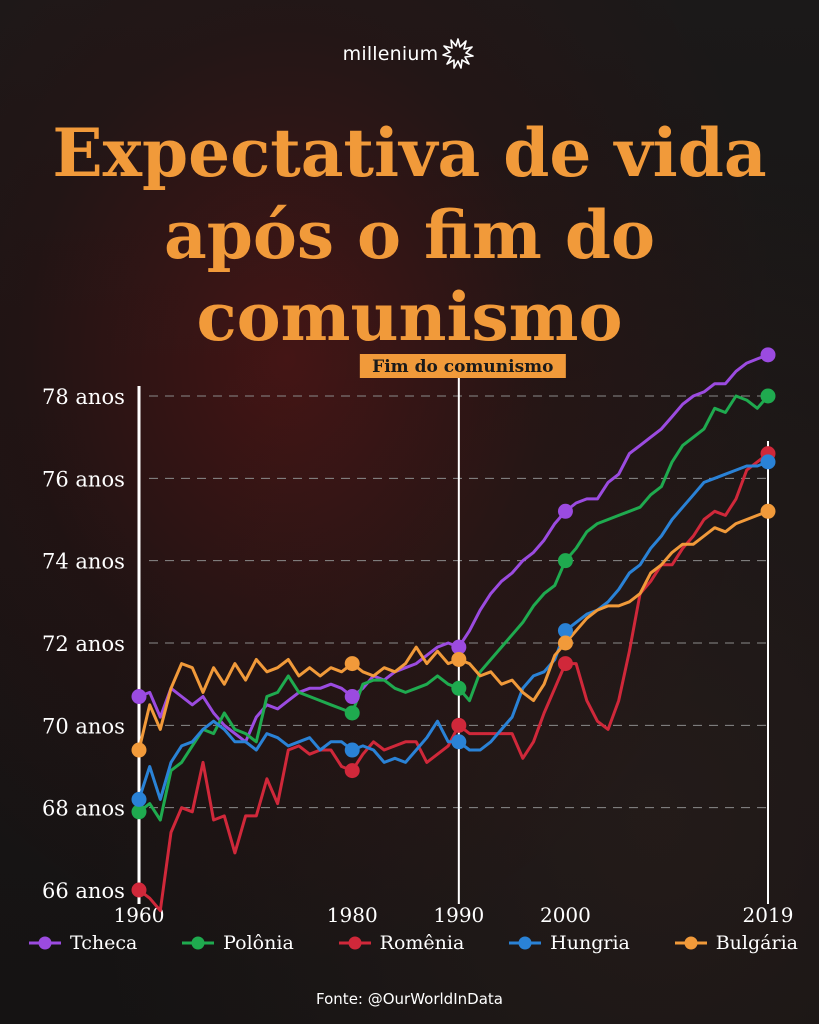  I want to click on chart-legend: Tcheca Polônia Romênia Hungria Bulgária, so click(413, 943).